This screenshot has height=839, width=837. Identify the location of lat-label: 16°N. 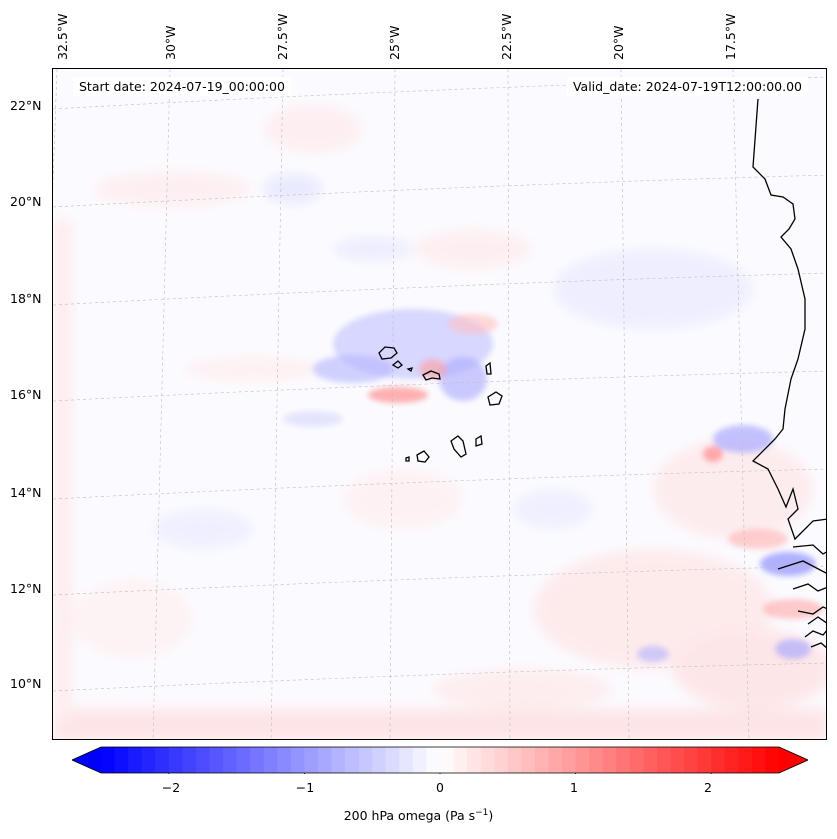
(26, 394).